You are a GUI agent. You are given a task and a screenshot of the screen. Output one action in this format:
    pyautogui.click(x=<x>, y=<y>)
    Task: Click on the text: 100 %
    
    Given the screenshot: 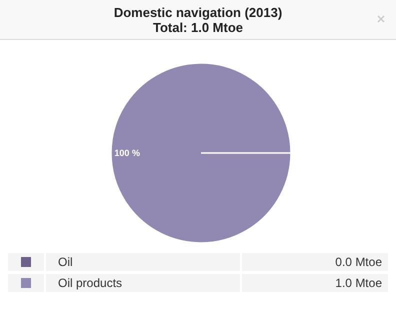 What is the action you would take?
    pyautogui.click(x=127, y=153)
    